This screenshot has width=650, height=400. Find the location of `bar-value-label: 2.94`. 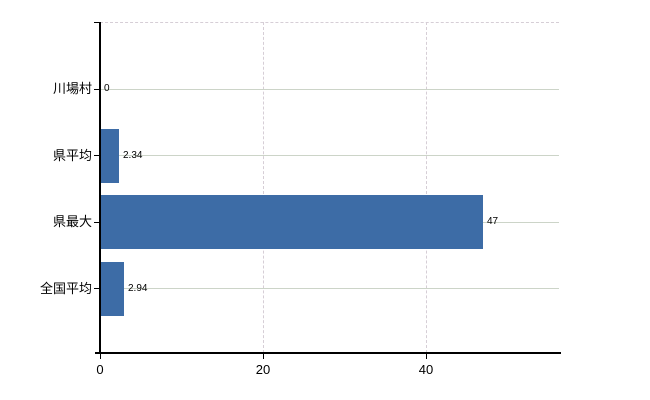

bar-value-label: 2.94 is located at coordinates (138, 288).